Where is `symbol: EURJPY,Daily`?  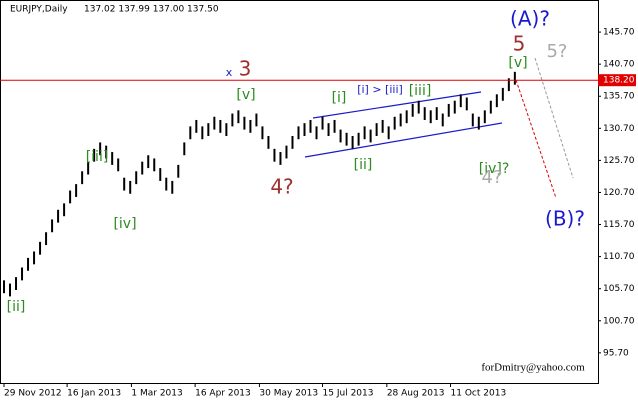
symbol: EURJPY,Daily is located at coordinates (39, 10).